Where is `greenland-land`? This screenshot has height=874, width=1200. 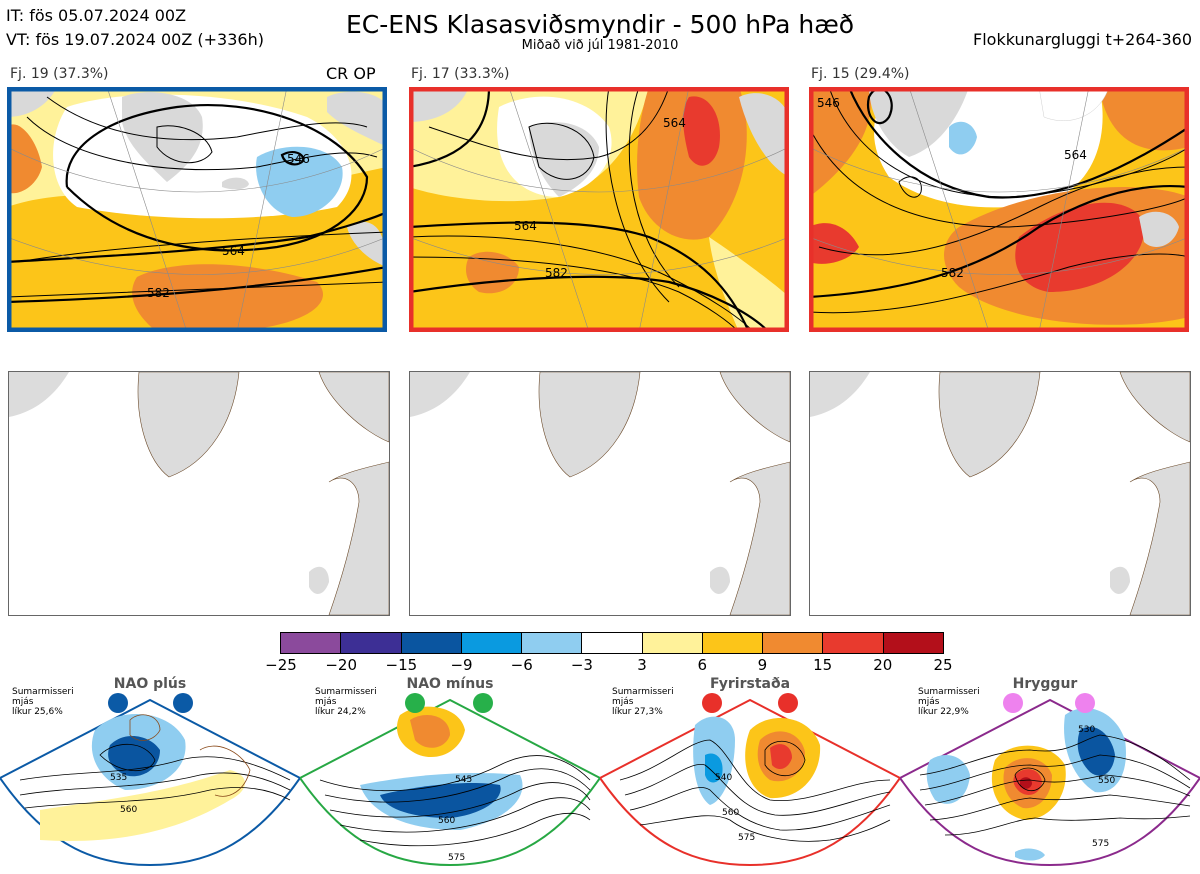
greenland-land is located at coordinates (919, 122).